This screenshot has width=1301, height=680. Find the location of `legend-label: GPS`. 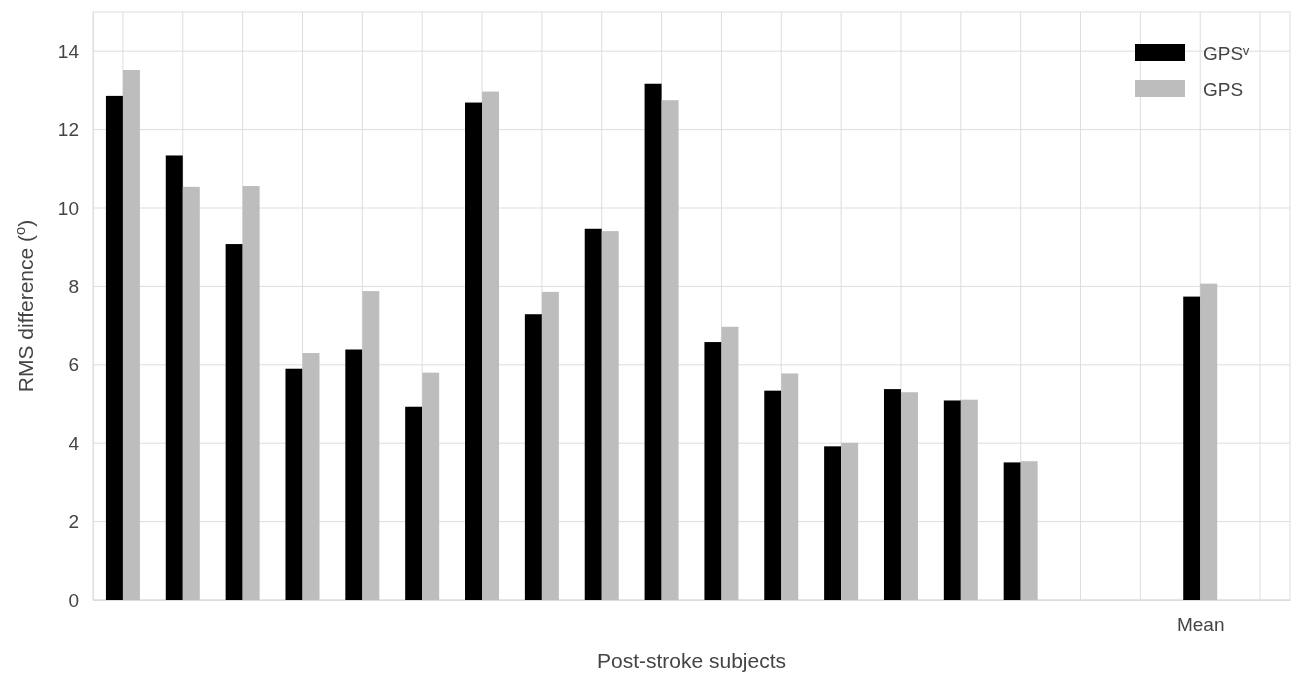

legend-label: GPS is located at coordinates (1223, 89).